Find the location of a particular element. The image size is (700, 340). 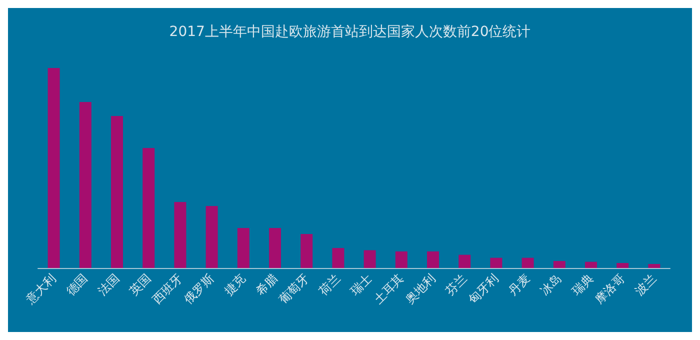

x-tick-label: 荷兰 is located at coordinates (330, 284).